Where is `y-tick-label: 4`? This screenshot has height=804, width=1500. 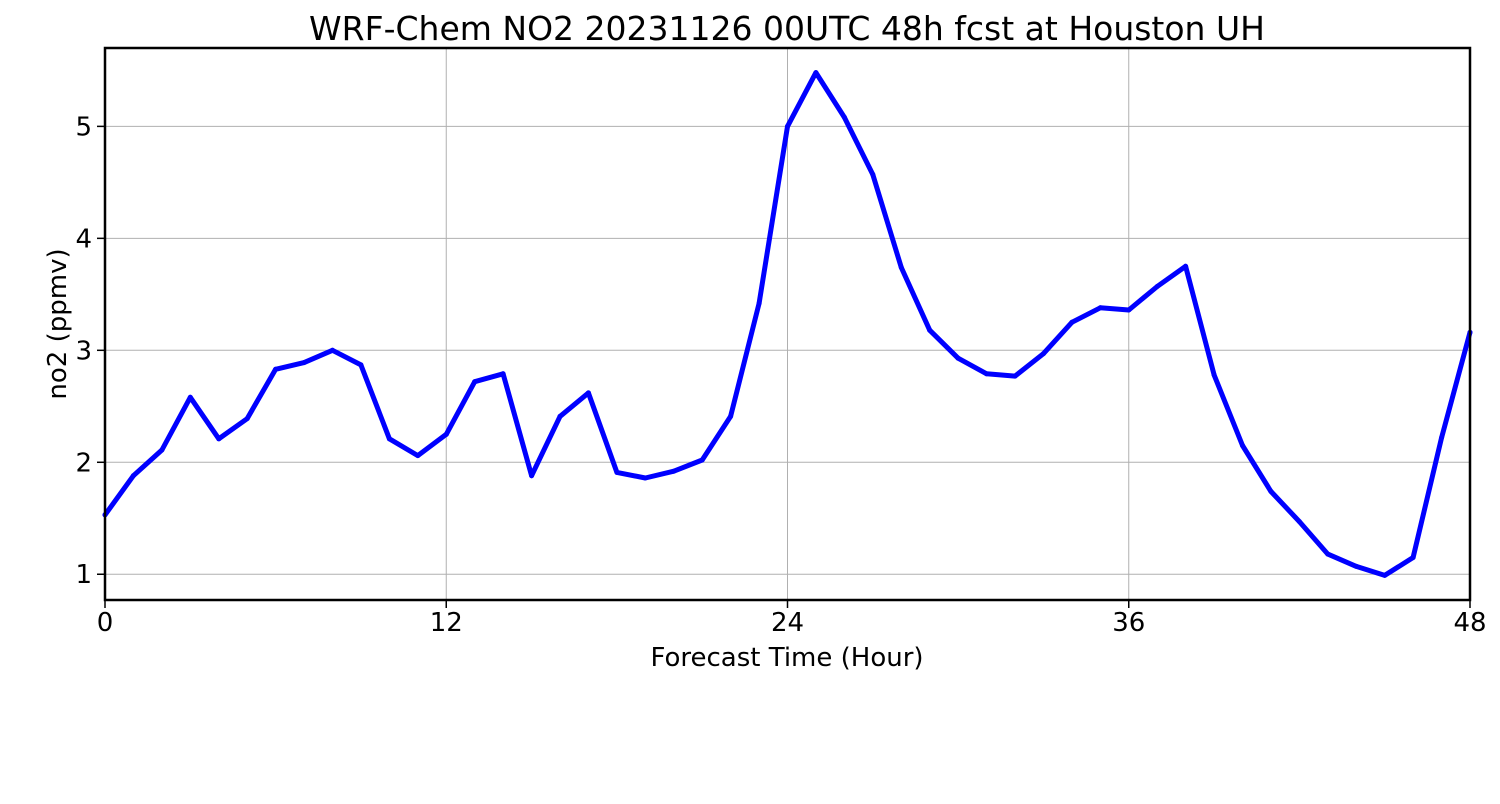 y-tick-label: 4 is located at coordinates (83, 239).